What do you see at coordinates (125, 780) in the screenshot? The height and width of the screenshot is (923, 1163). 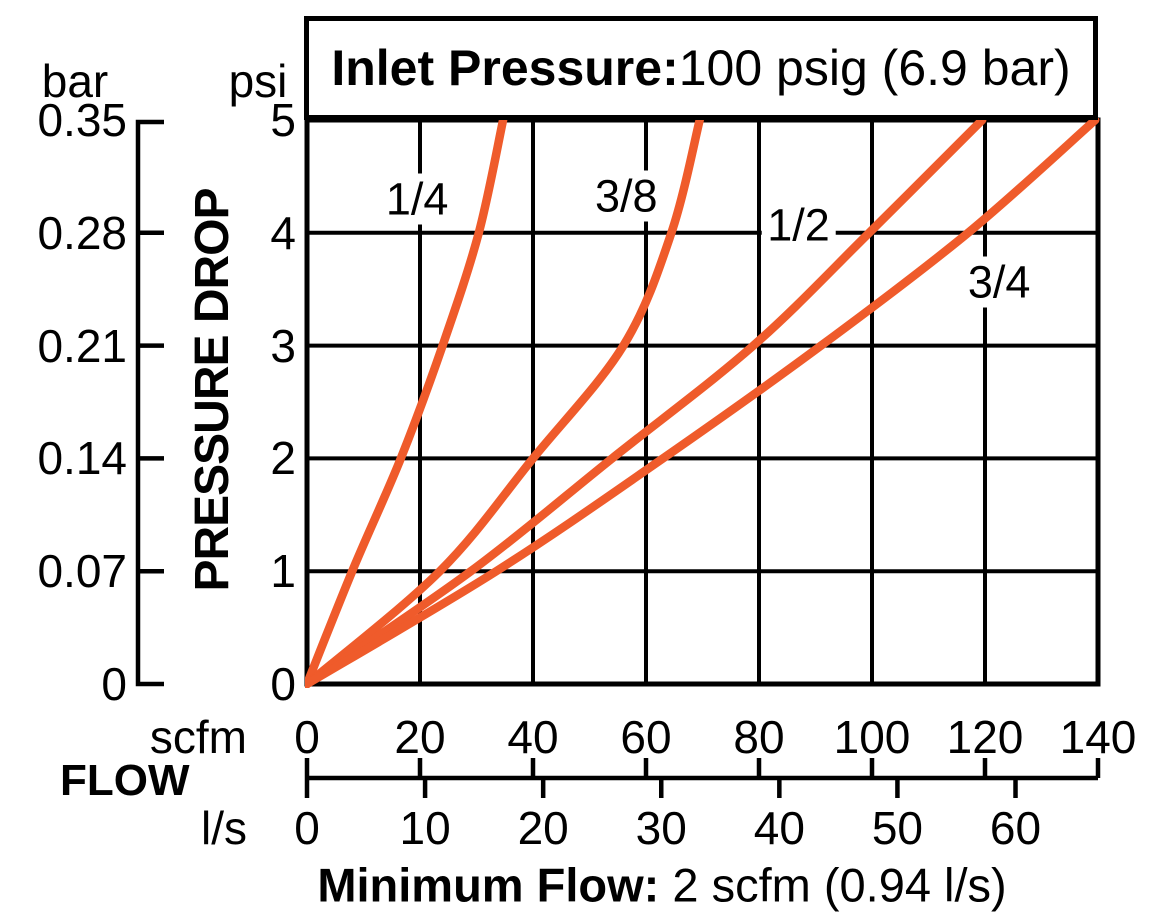 I see `x-axis-title: FLOW` at bounding box center [125, 780].